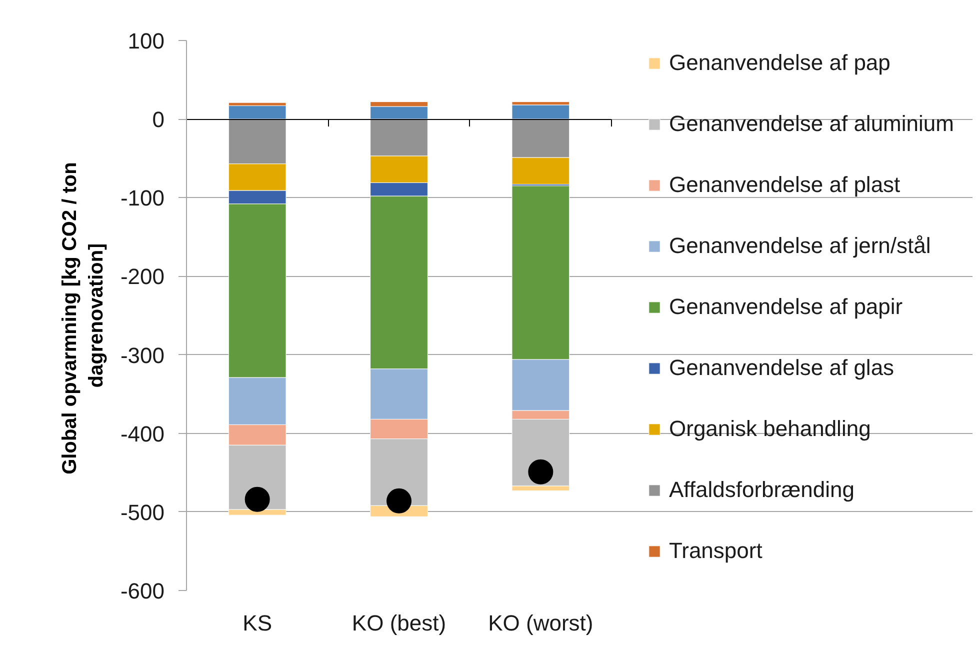  What do you see at coordinates (781, 368) in the screenshot?
I see `legend-label: Genanvendelse af glas` at bounding box center [781, 368].